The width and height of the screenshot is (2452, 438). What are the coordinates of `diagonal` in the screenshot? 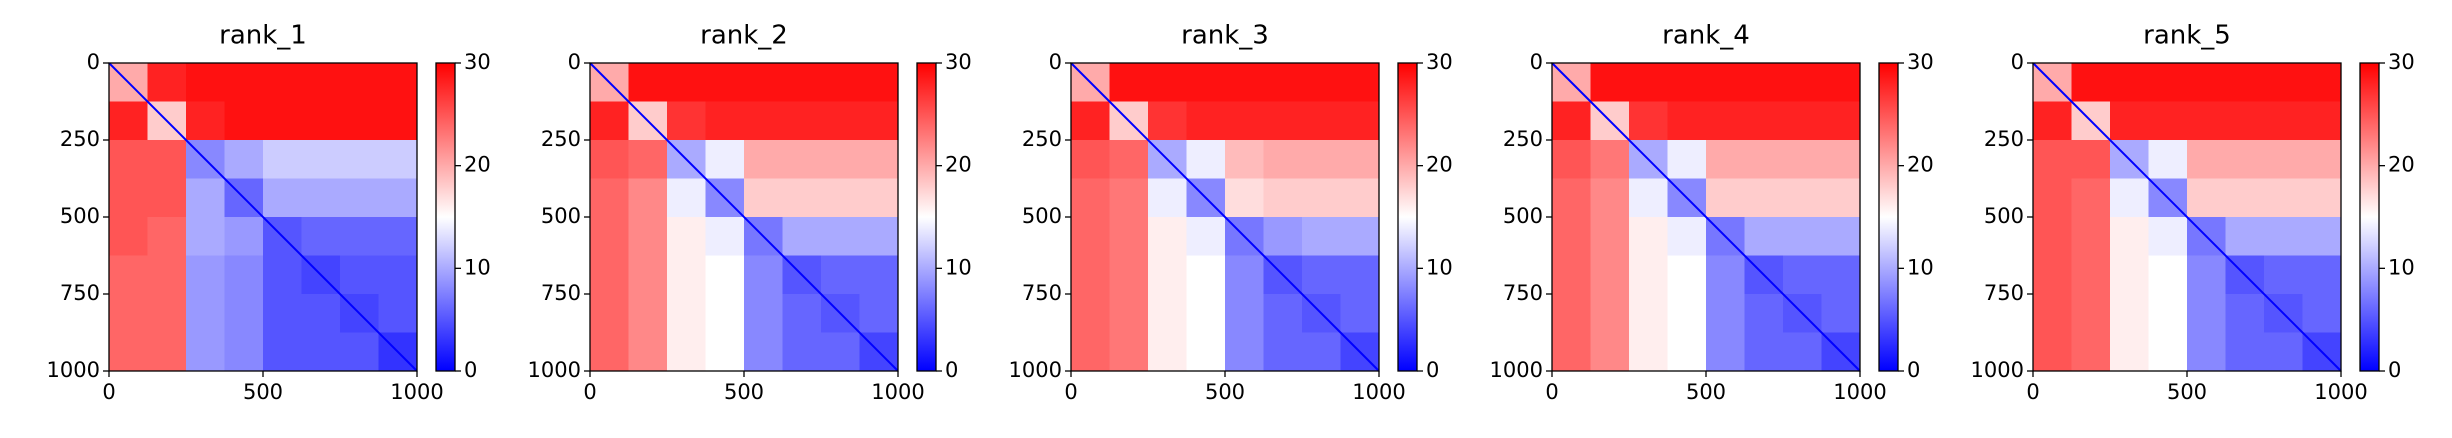 It's located at (2187, 217).